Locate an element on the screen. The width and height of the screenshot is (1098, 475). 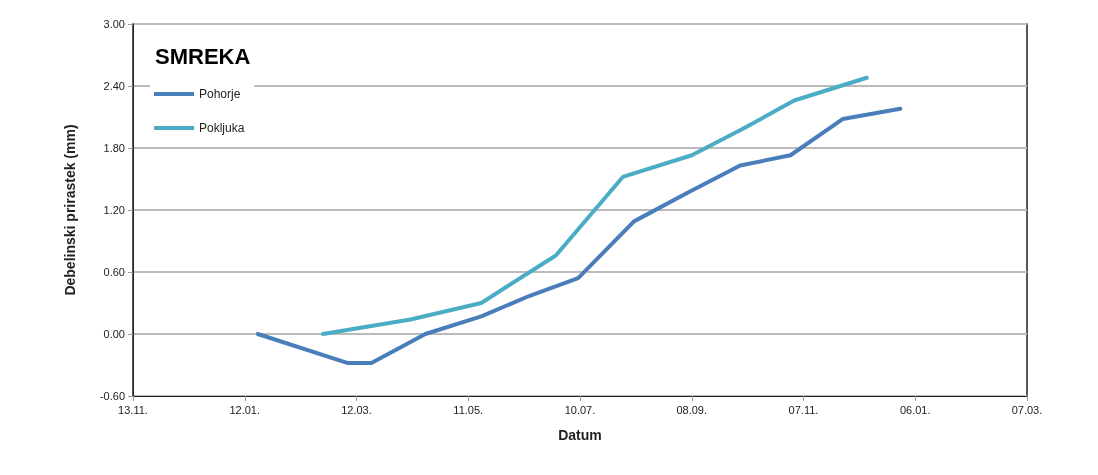
legend-label: Pokljuka is located at coordinates (222, 128).